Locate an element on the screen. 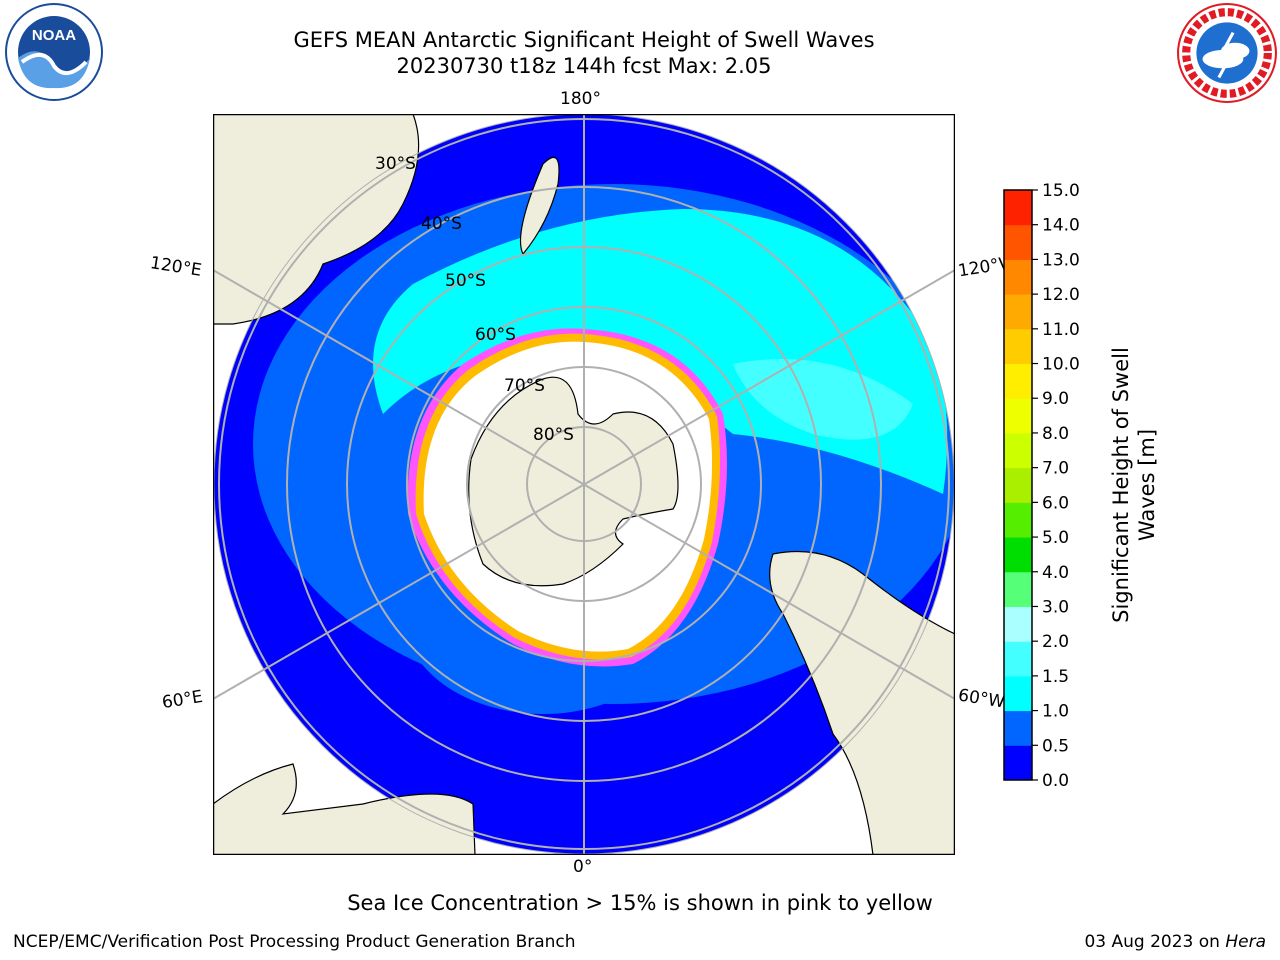  colorbar-tick-label: 4.0 is located at coordinates (1055, 573).